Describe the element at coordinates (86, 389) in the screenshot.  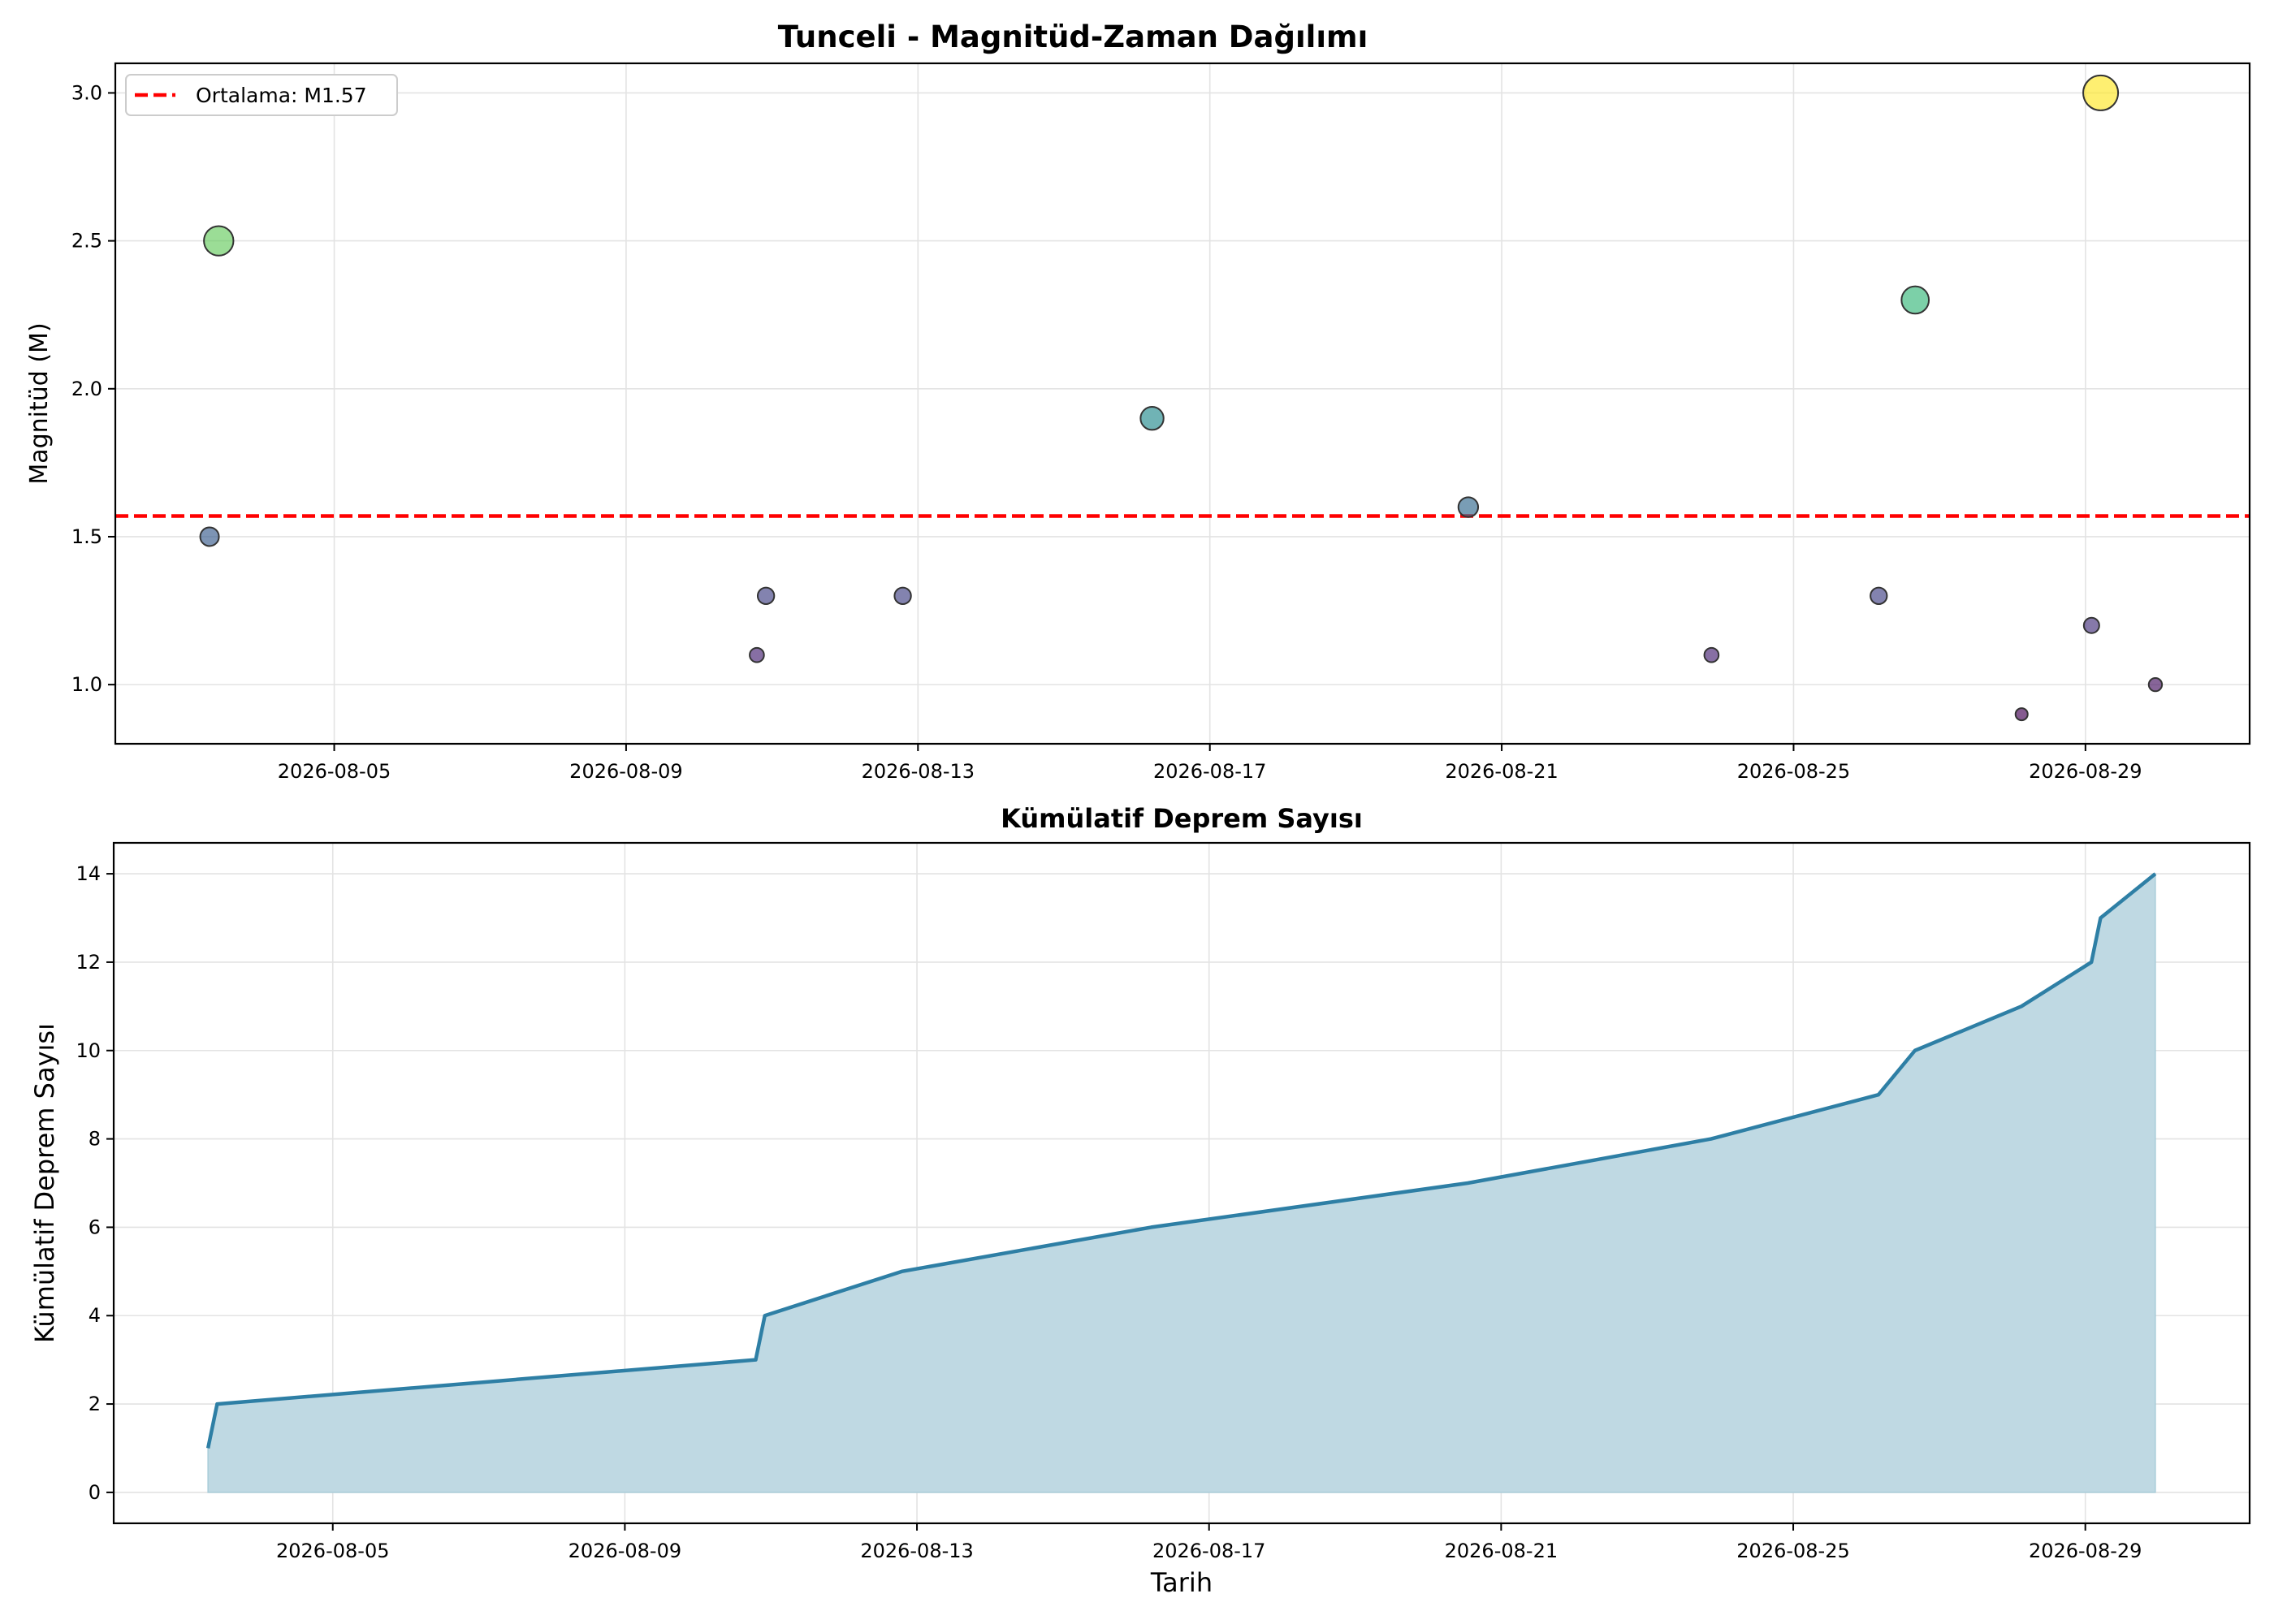
I see `magnitude-y-tick-label: 2.0` at that location.